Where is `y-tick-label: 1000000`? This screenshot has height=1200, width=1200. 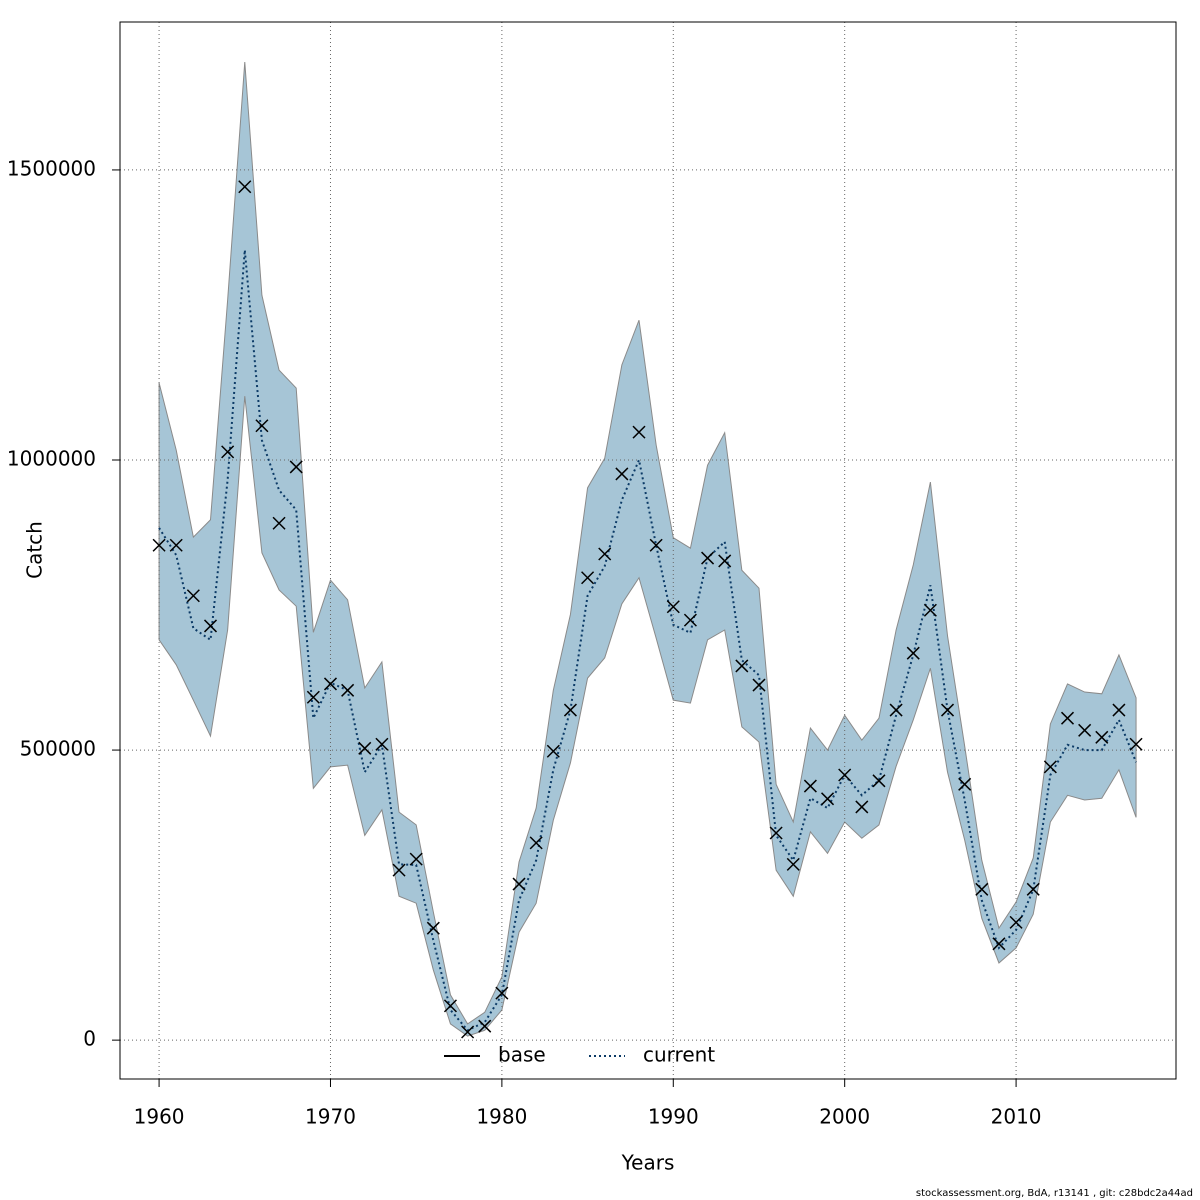
y-tick-label: 1000000 is located at coordinates (51, 458).